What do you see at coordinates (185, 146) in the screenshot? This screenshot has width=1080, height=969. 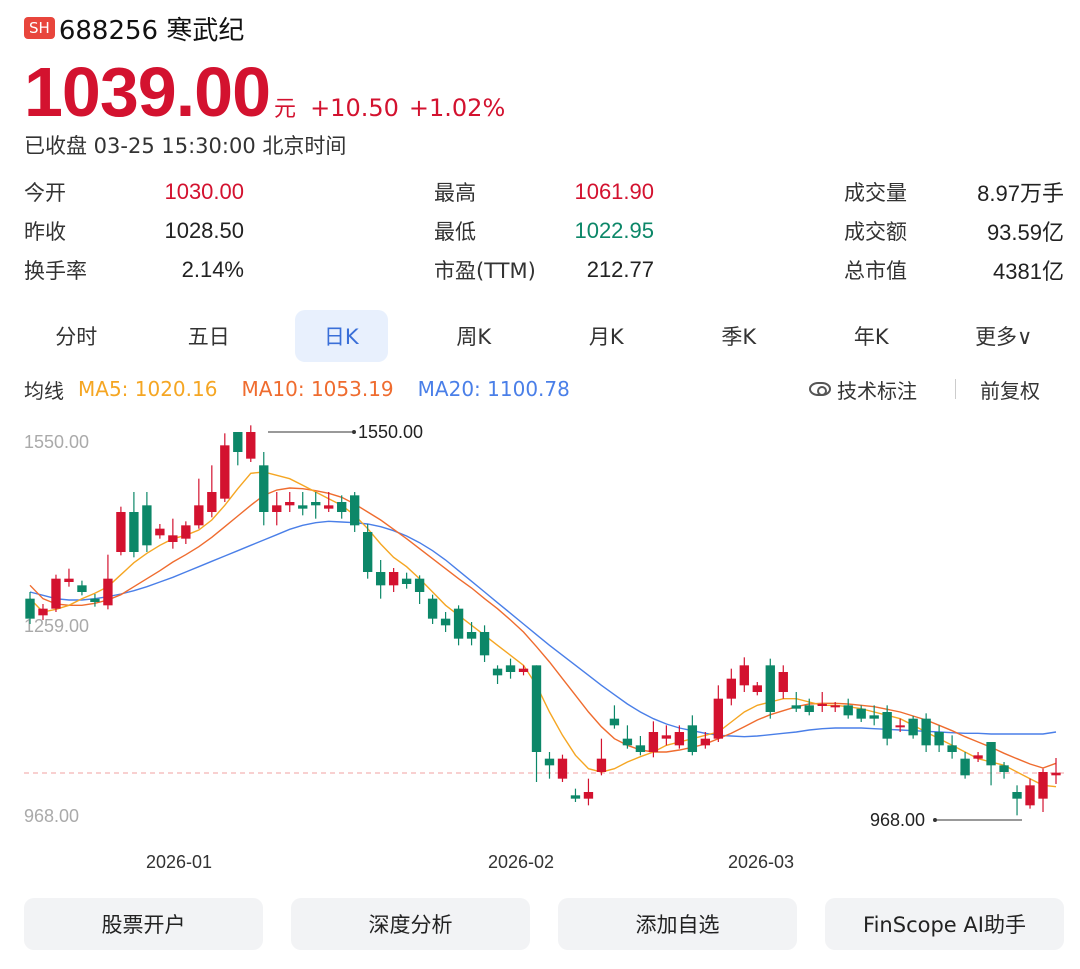 I see `market-status: 已收盘 03-25 15:30:00 北京时间` at bounding box center [185, 146].